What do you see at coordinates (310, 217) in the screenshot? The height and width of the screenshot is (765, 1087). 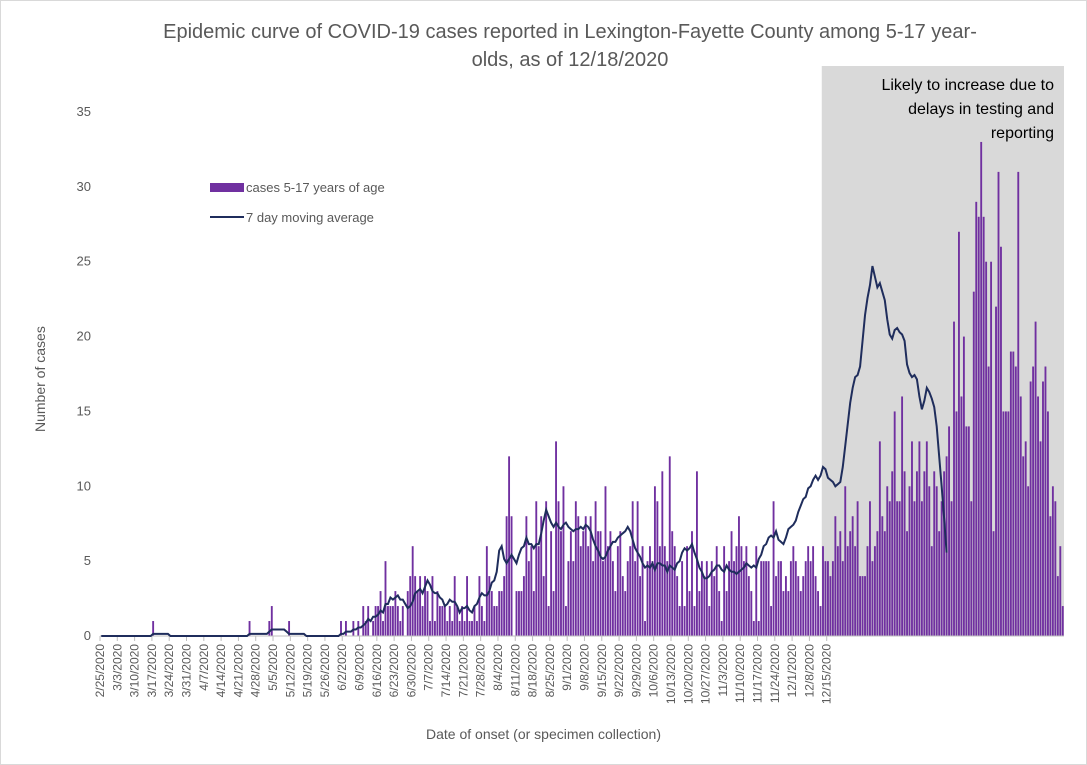 I see `legend-label-average: 7 day moving average` at bounding box center [310, 217].